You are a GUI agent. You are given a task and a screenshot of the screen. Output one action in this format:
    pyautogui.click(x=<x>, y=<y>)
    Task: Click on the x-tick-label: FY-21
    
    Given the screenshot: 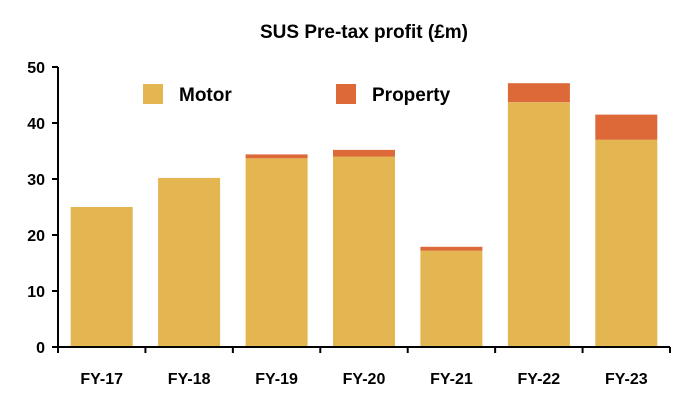 What is the action you would take?
    pyautogui.click(x=451, y=379)
    